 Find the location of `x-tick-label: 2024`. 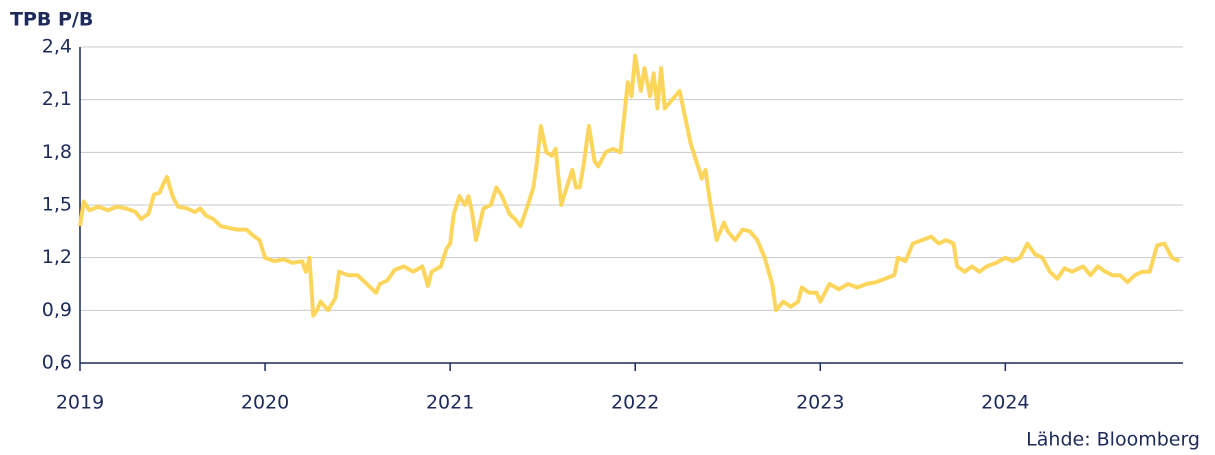

x-tick-label: 2024 is located at coordinates (1005, 403).